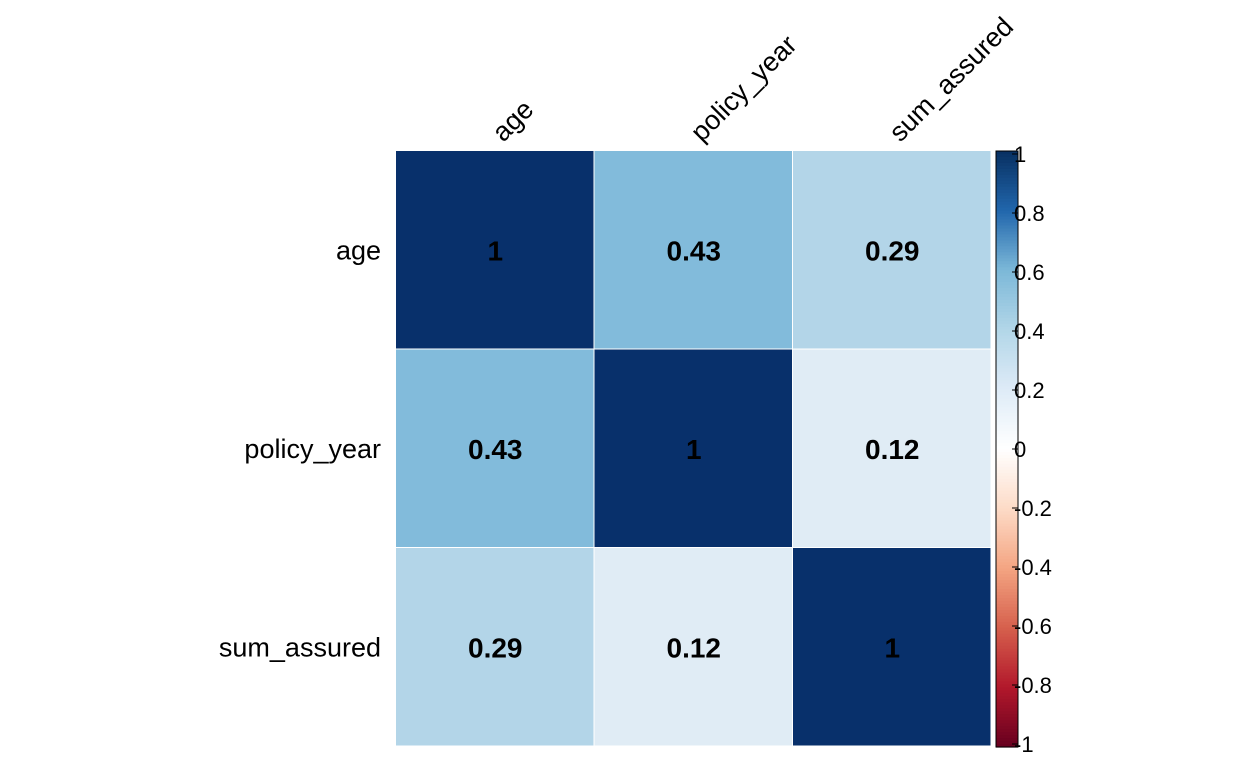  What do you see at coordinates (693, 448) in the screenshot?
I see `cell-policy_year-policy_year` at bounding box center [693, 448].